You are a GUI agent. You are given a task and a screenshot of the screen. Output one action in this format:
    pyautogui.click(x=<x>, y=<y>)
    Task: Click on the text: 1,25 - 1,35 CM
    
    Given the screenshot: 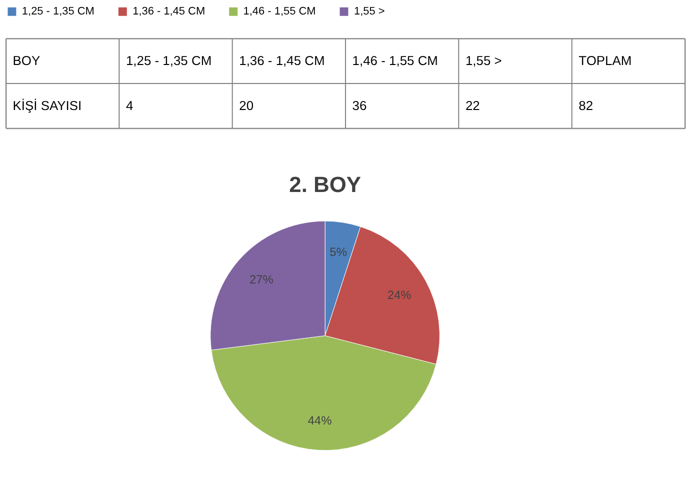 What is the action you would take?
    pyautogui.click(x=169, y=60)
    